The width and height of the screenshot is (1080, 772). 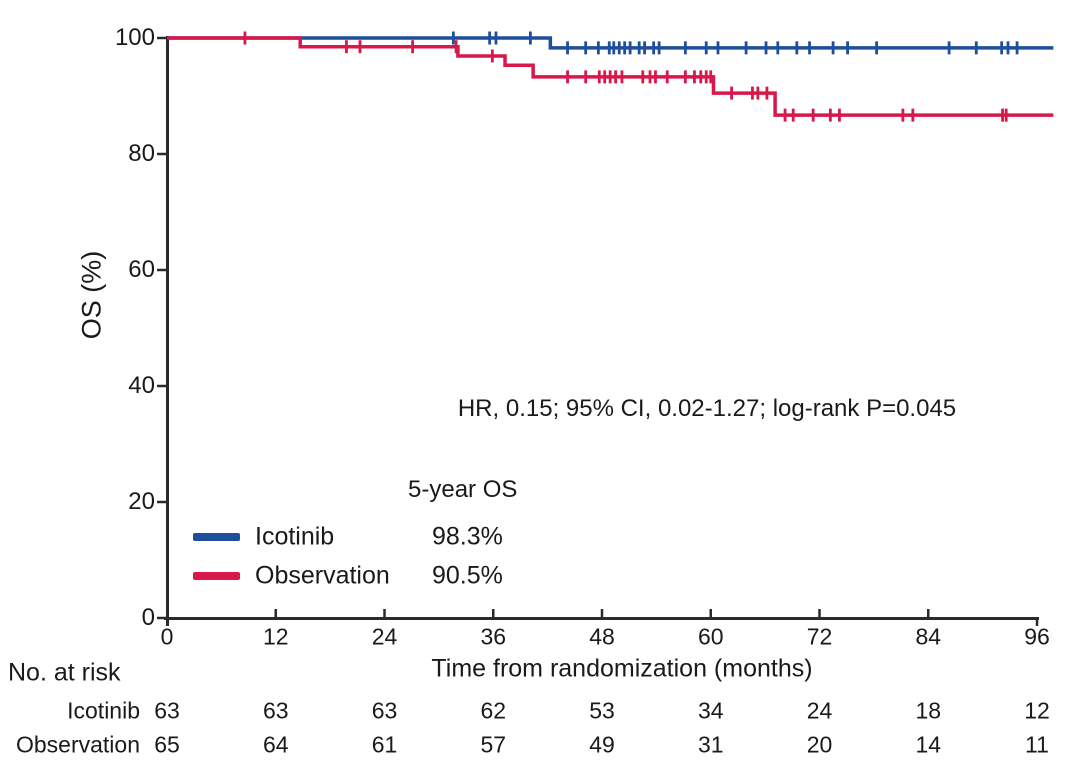 What do you see at coordinates (467, 536) in the screenshot?
I see `legend-value-icotinib: 98.3%` at bounding box center [467, 536].